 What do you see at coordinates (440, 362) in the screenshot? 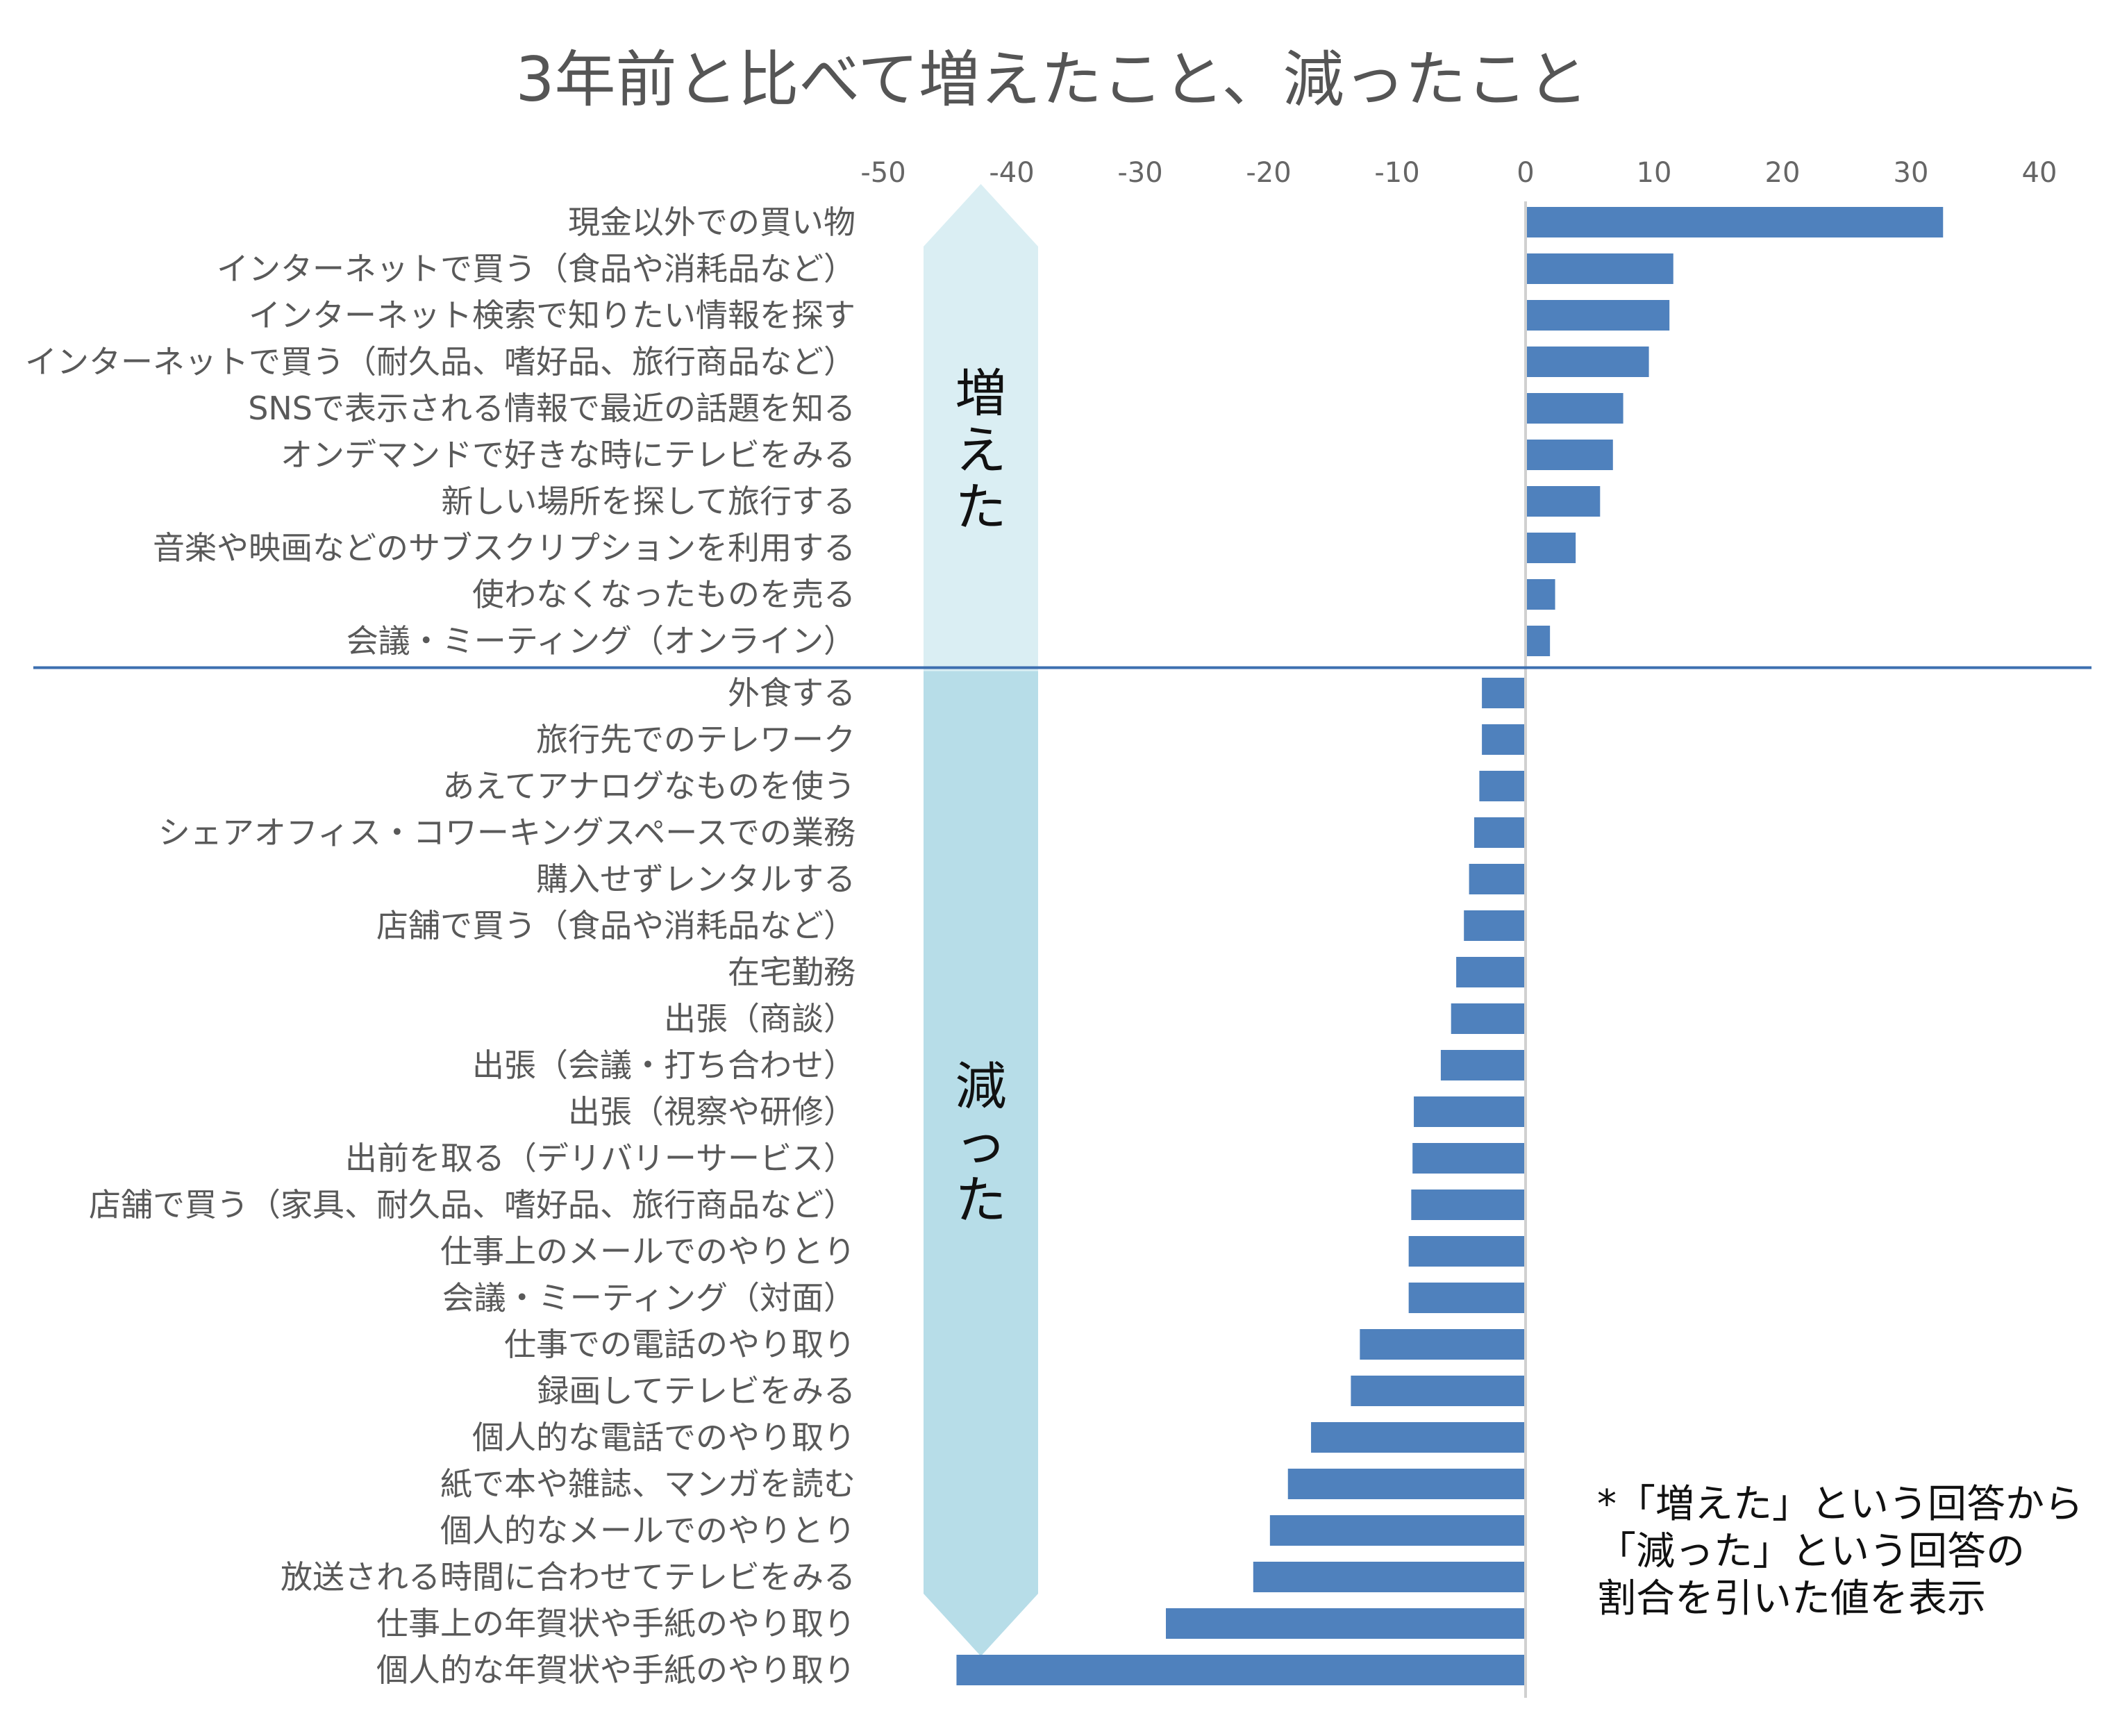
I see `category-label: インターネットで買う（耐久品、嗜好品、旅行商品など）` at bounding box center [440, 362].